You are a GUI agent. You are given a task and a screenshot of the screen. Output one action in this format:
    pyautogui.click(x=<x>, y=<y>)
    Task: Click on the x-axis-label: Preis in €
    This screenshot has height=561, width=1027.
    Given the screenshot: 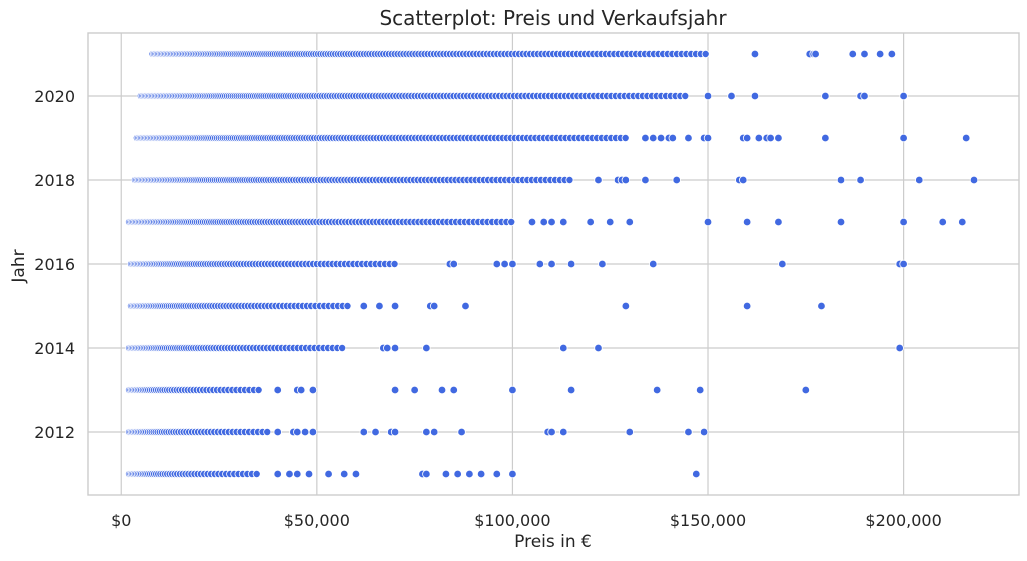 What is the action you would take?
    pyautogui.click(x=553, y=542)
    